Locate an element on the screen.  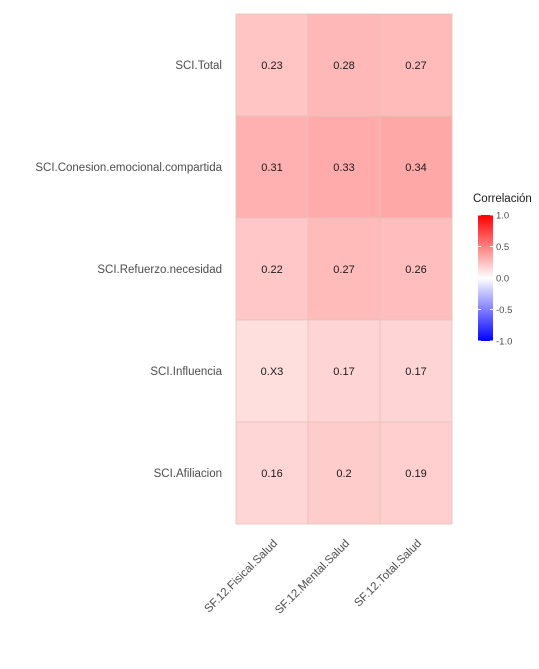
cell-value-label: 0.28 is located at coordinates (343, 66).